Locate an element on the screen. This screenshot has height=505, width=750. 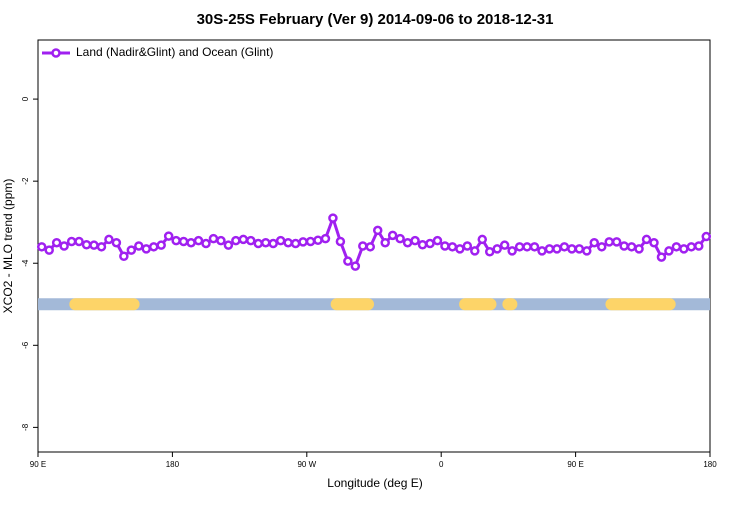
y-tick-label: -2 is located at coordinates (25, 181).